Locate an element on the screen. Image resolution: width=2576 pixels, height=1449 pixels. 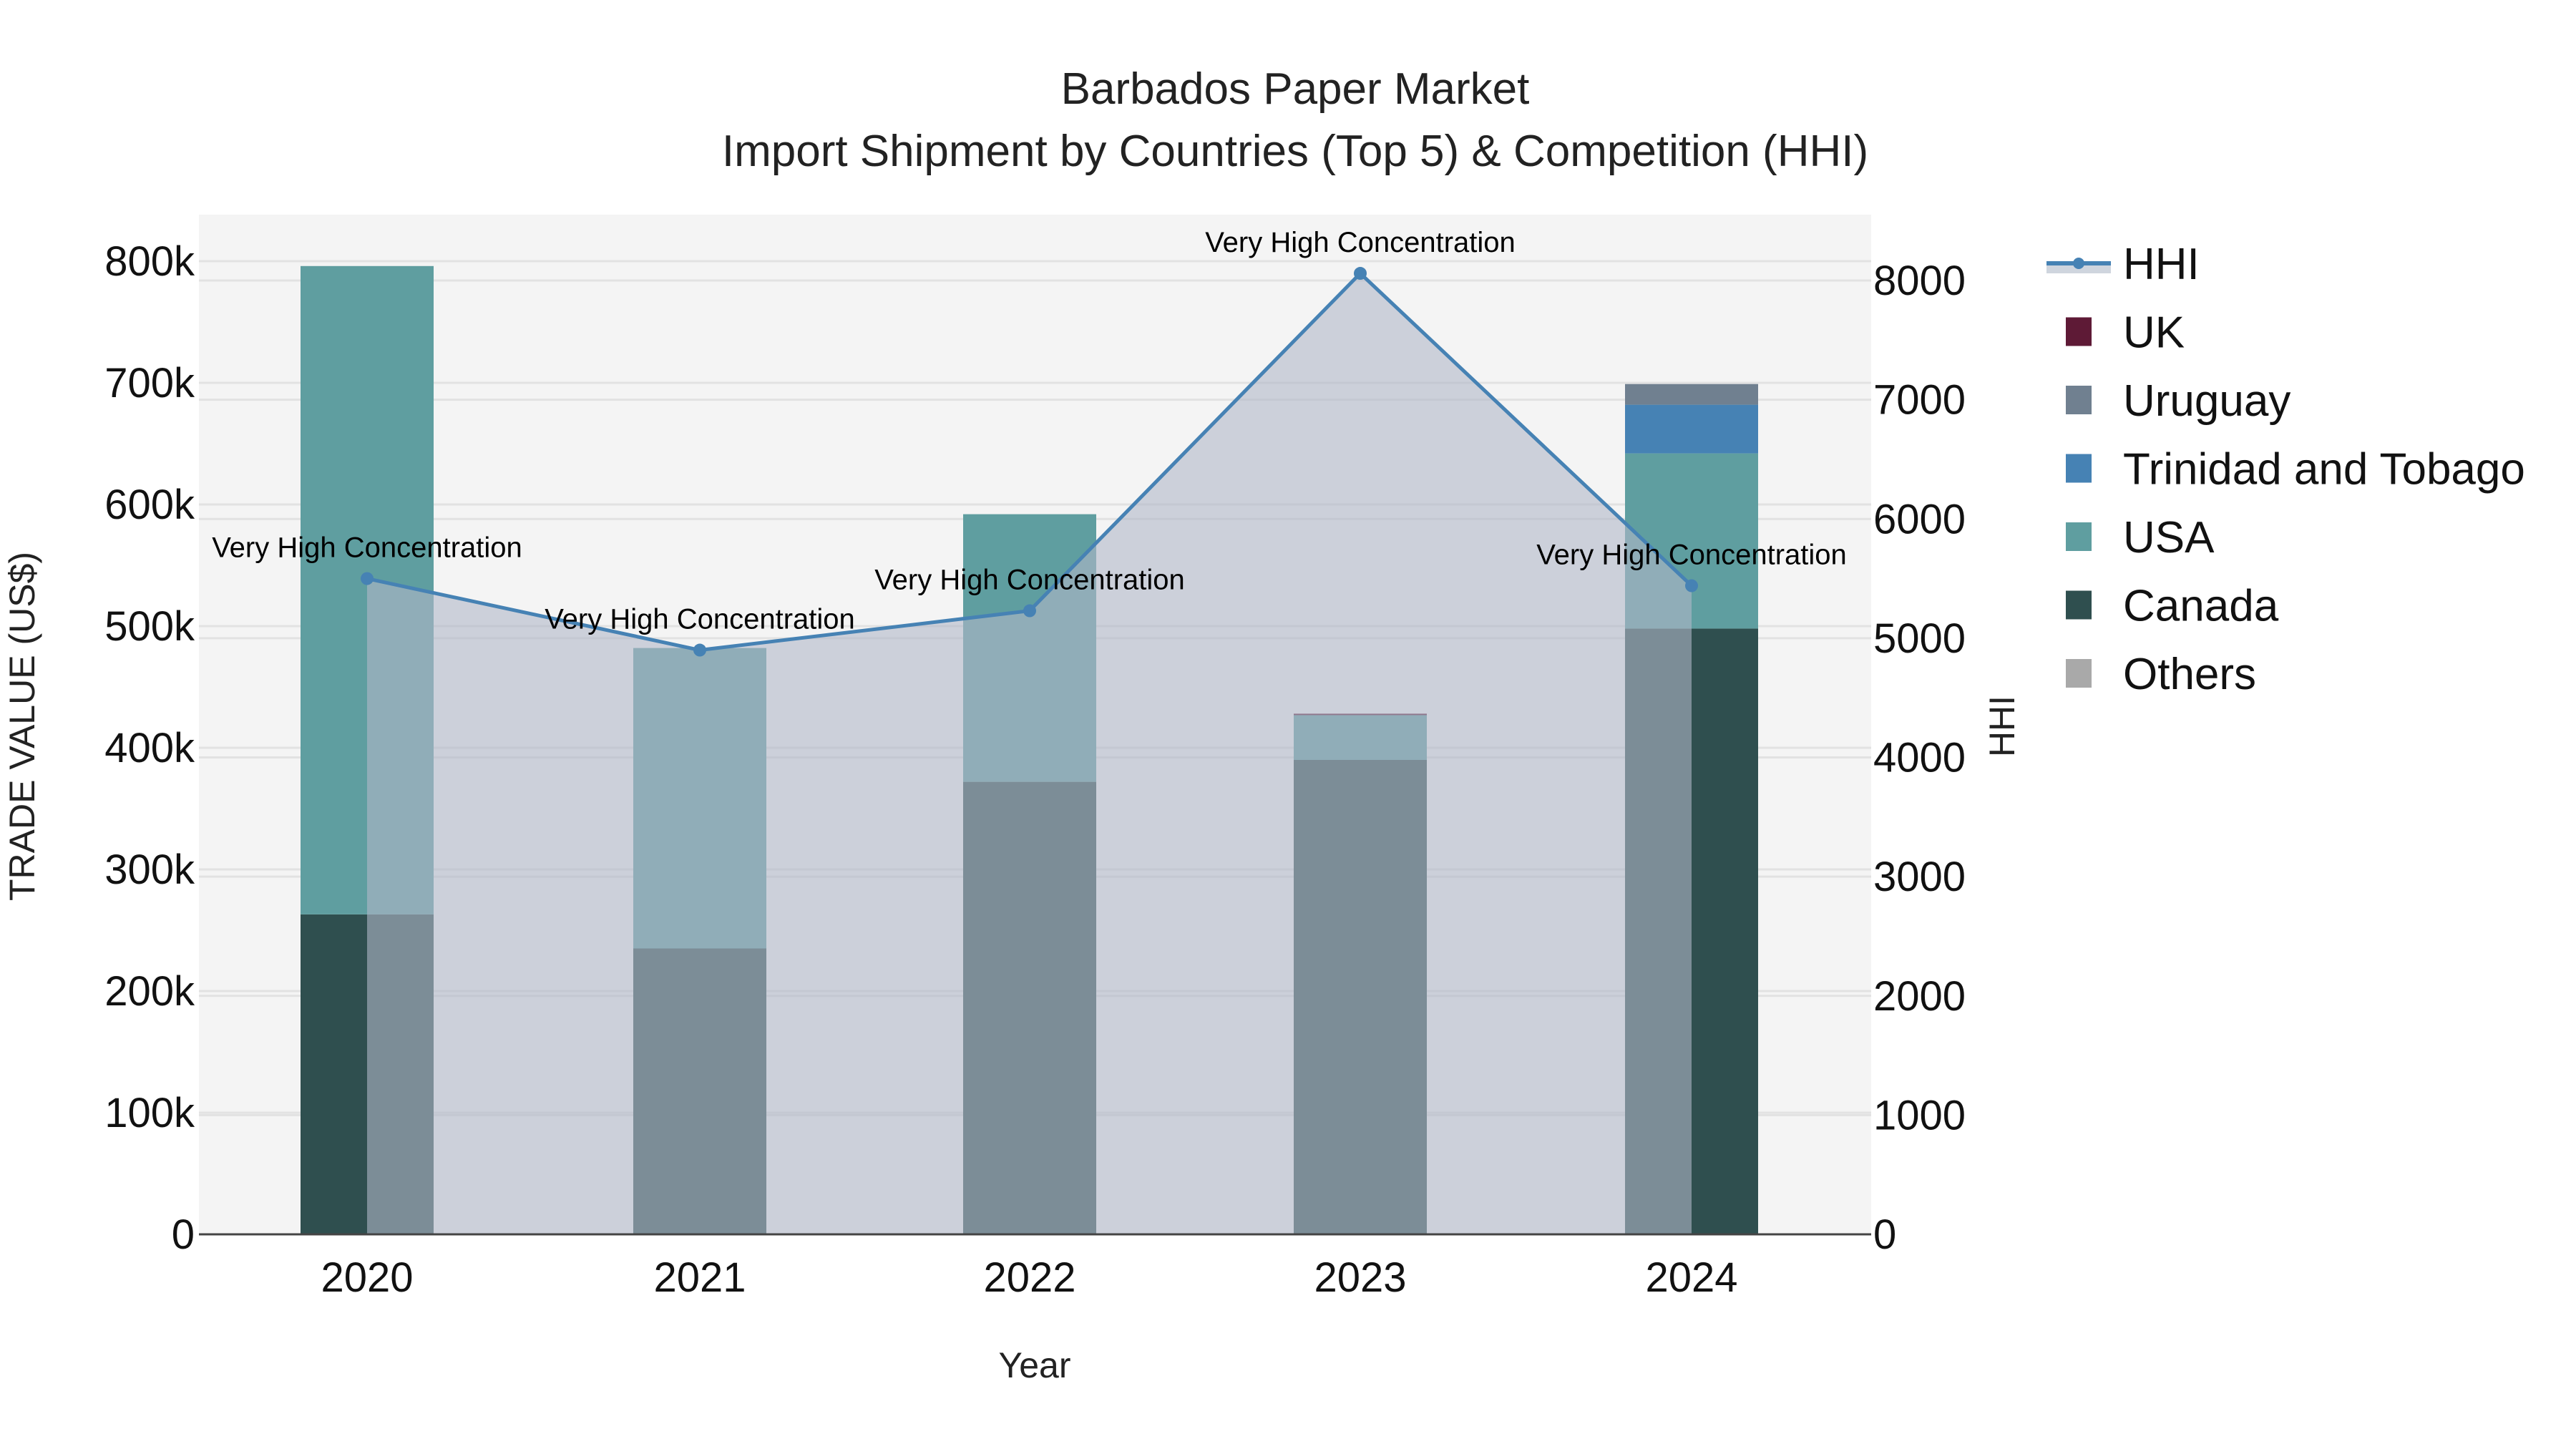
legend-label: UK is located at coordinates (2154, 333).